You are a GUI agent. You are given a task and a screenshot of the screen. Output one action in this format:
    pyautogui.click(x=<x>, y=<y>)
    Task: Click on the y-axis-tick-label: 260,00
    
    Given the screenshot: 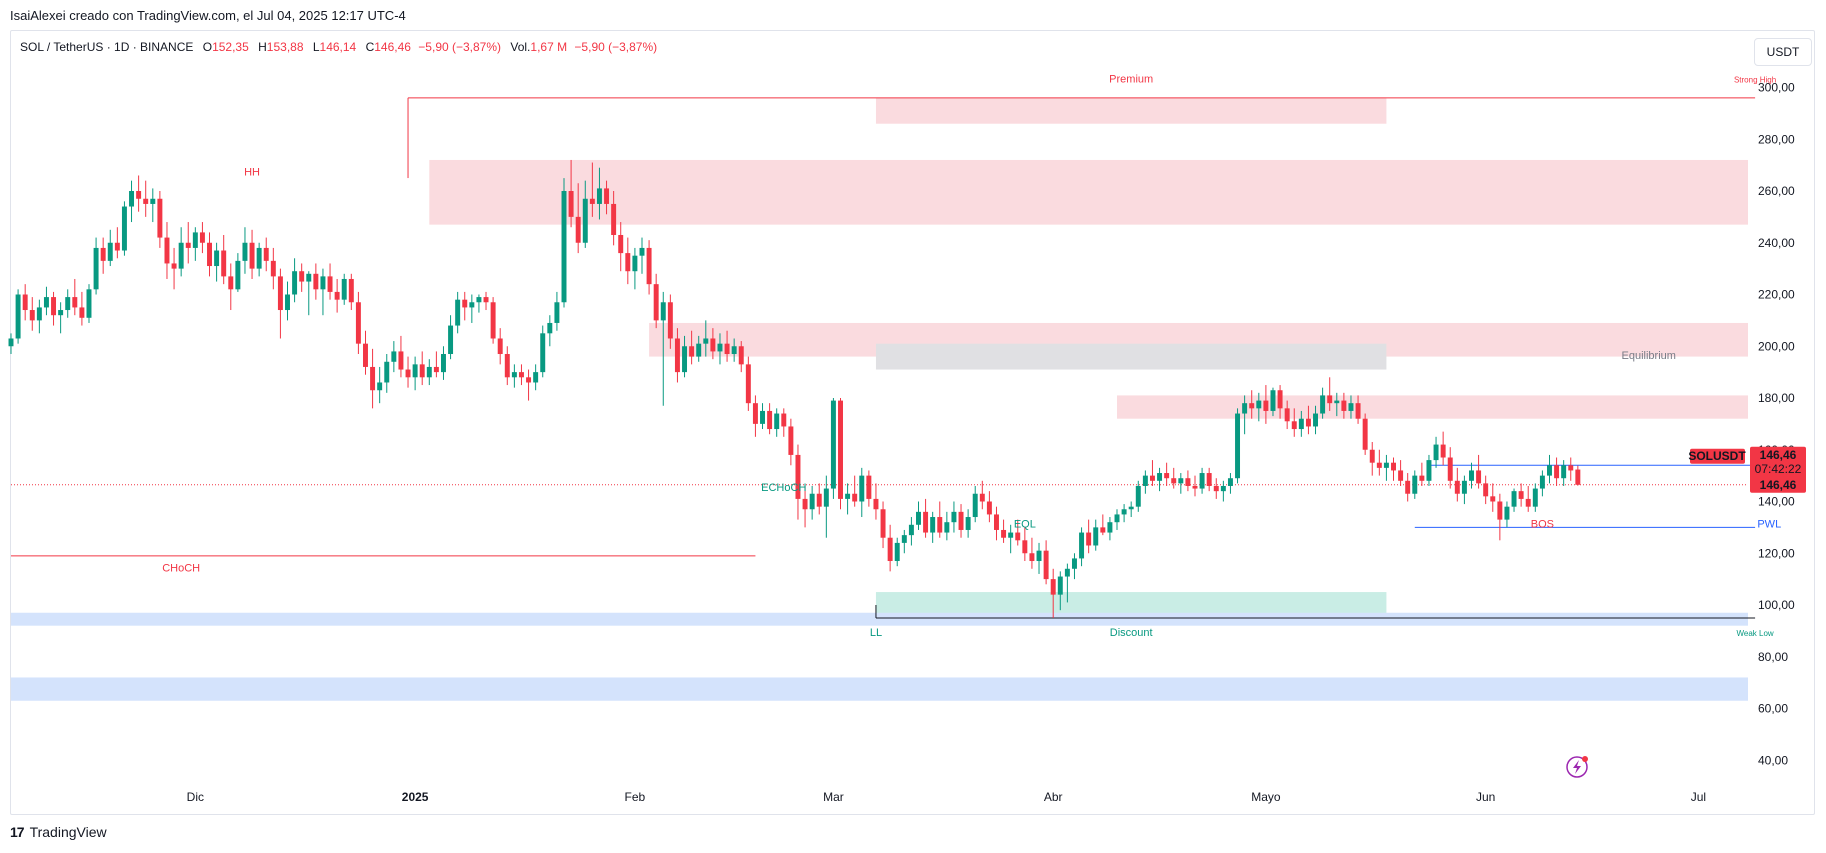 What is the action you would take?
    pyautogui.click(x=1776, y=191)
    